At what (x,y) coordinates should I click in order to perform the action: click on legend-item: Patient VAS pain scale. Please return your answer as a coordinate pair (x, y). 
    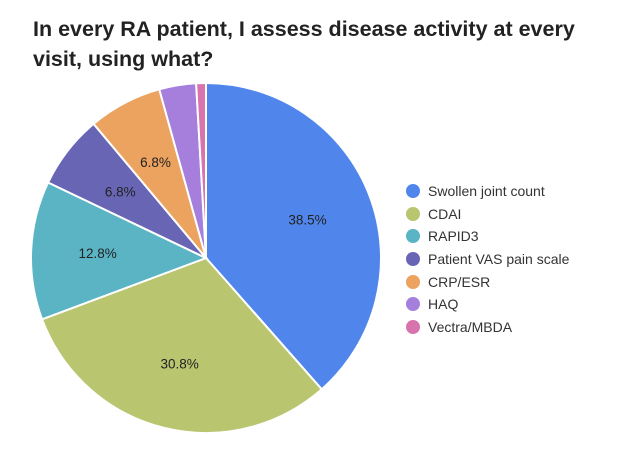
    Looking at the image, I should click on (487, 259).